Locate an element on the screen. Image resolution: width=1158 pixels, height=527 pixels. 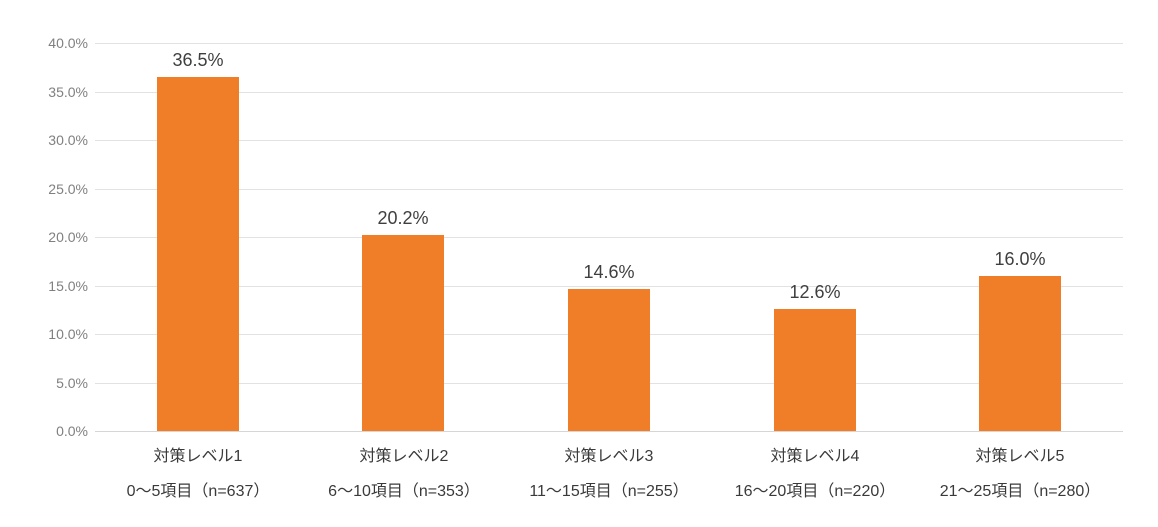
x-tick-category: 対策レベル1 is located at coordinates (198, 456).